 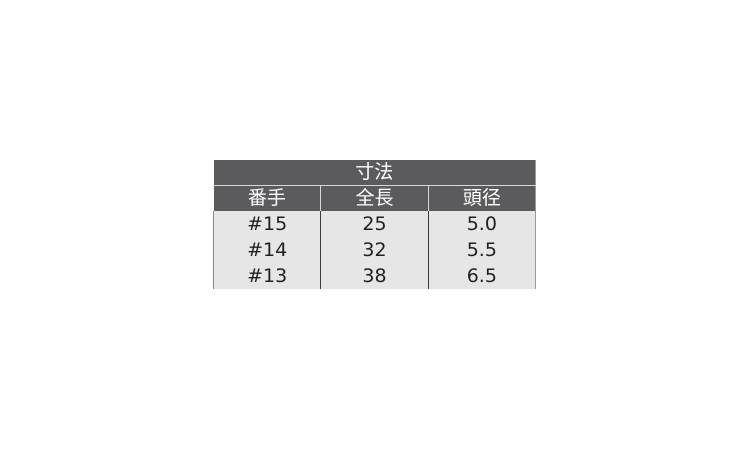 I want to click on table-row: #14 32 5.5, so click(x=374, y=250).